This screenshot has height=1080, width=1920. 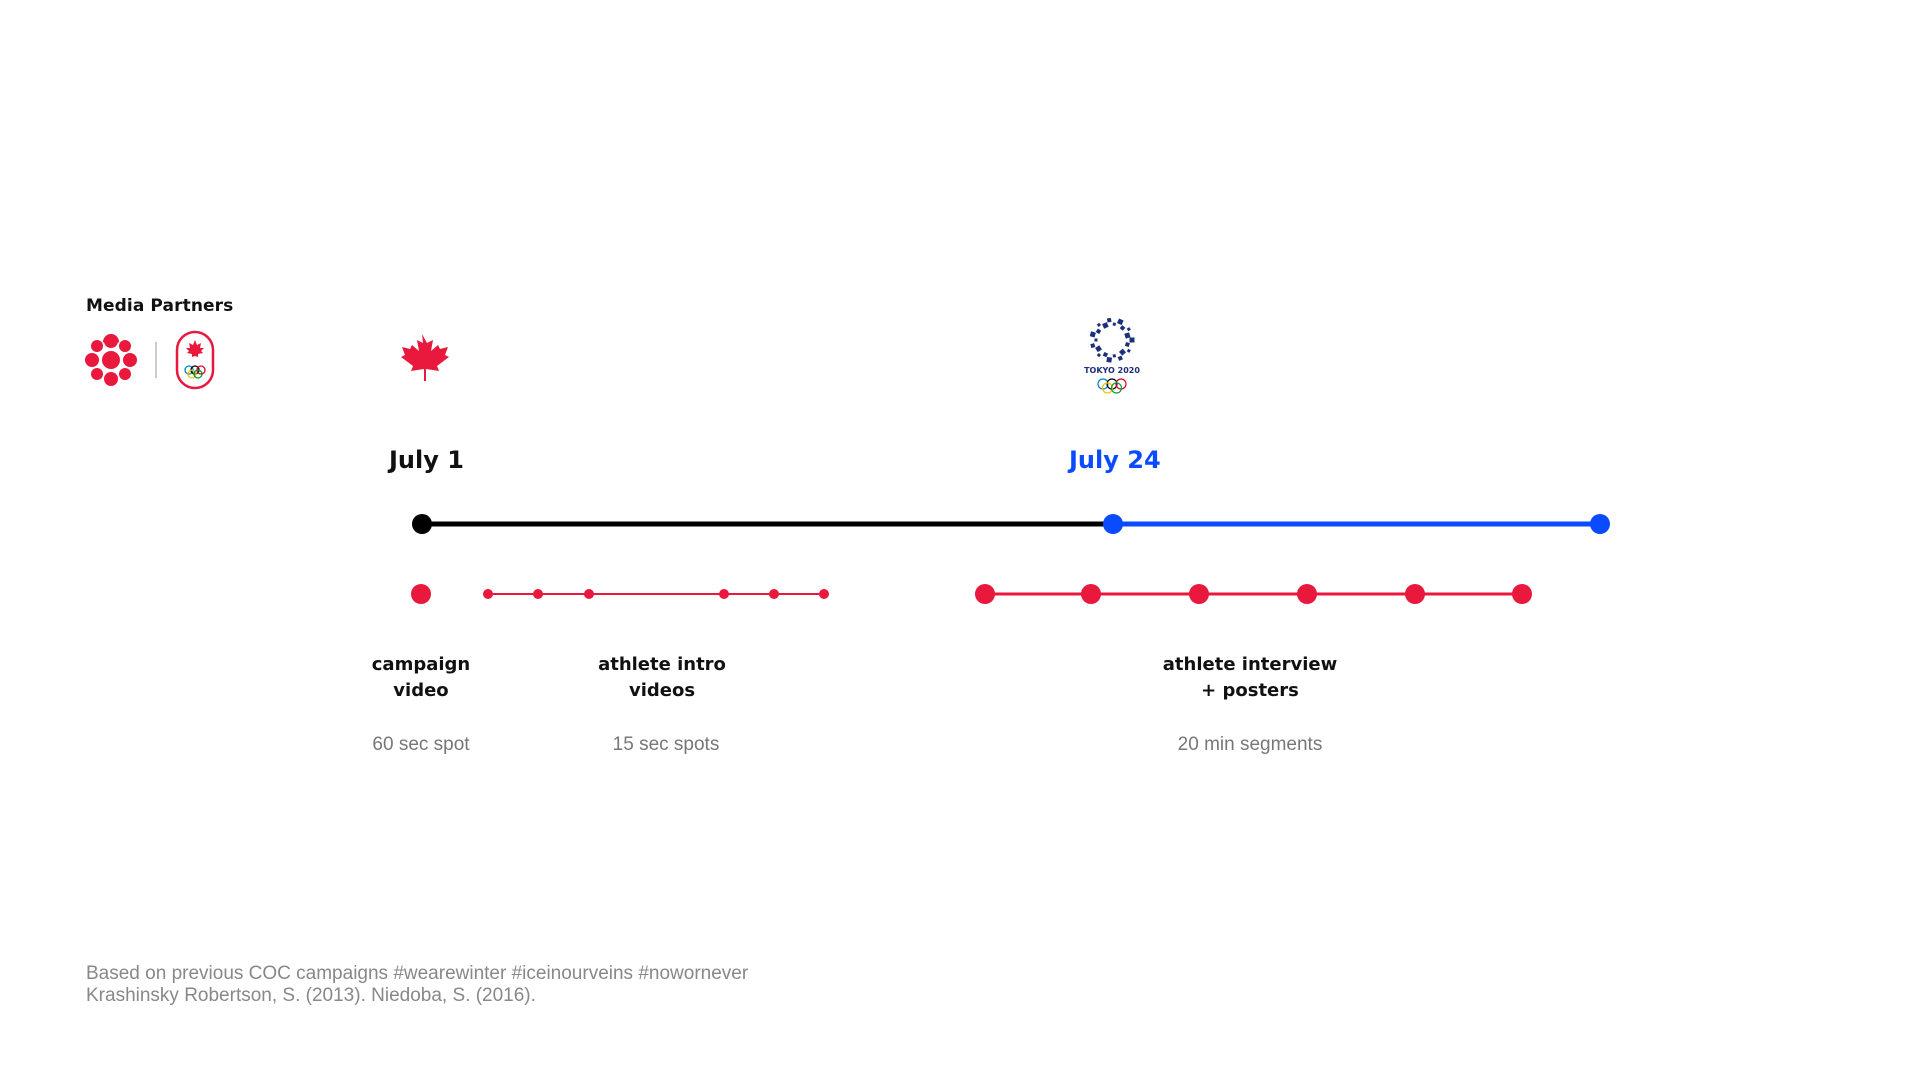 I want to click on title-line: campaign, so click(x=421, y=664).